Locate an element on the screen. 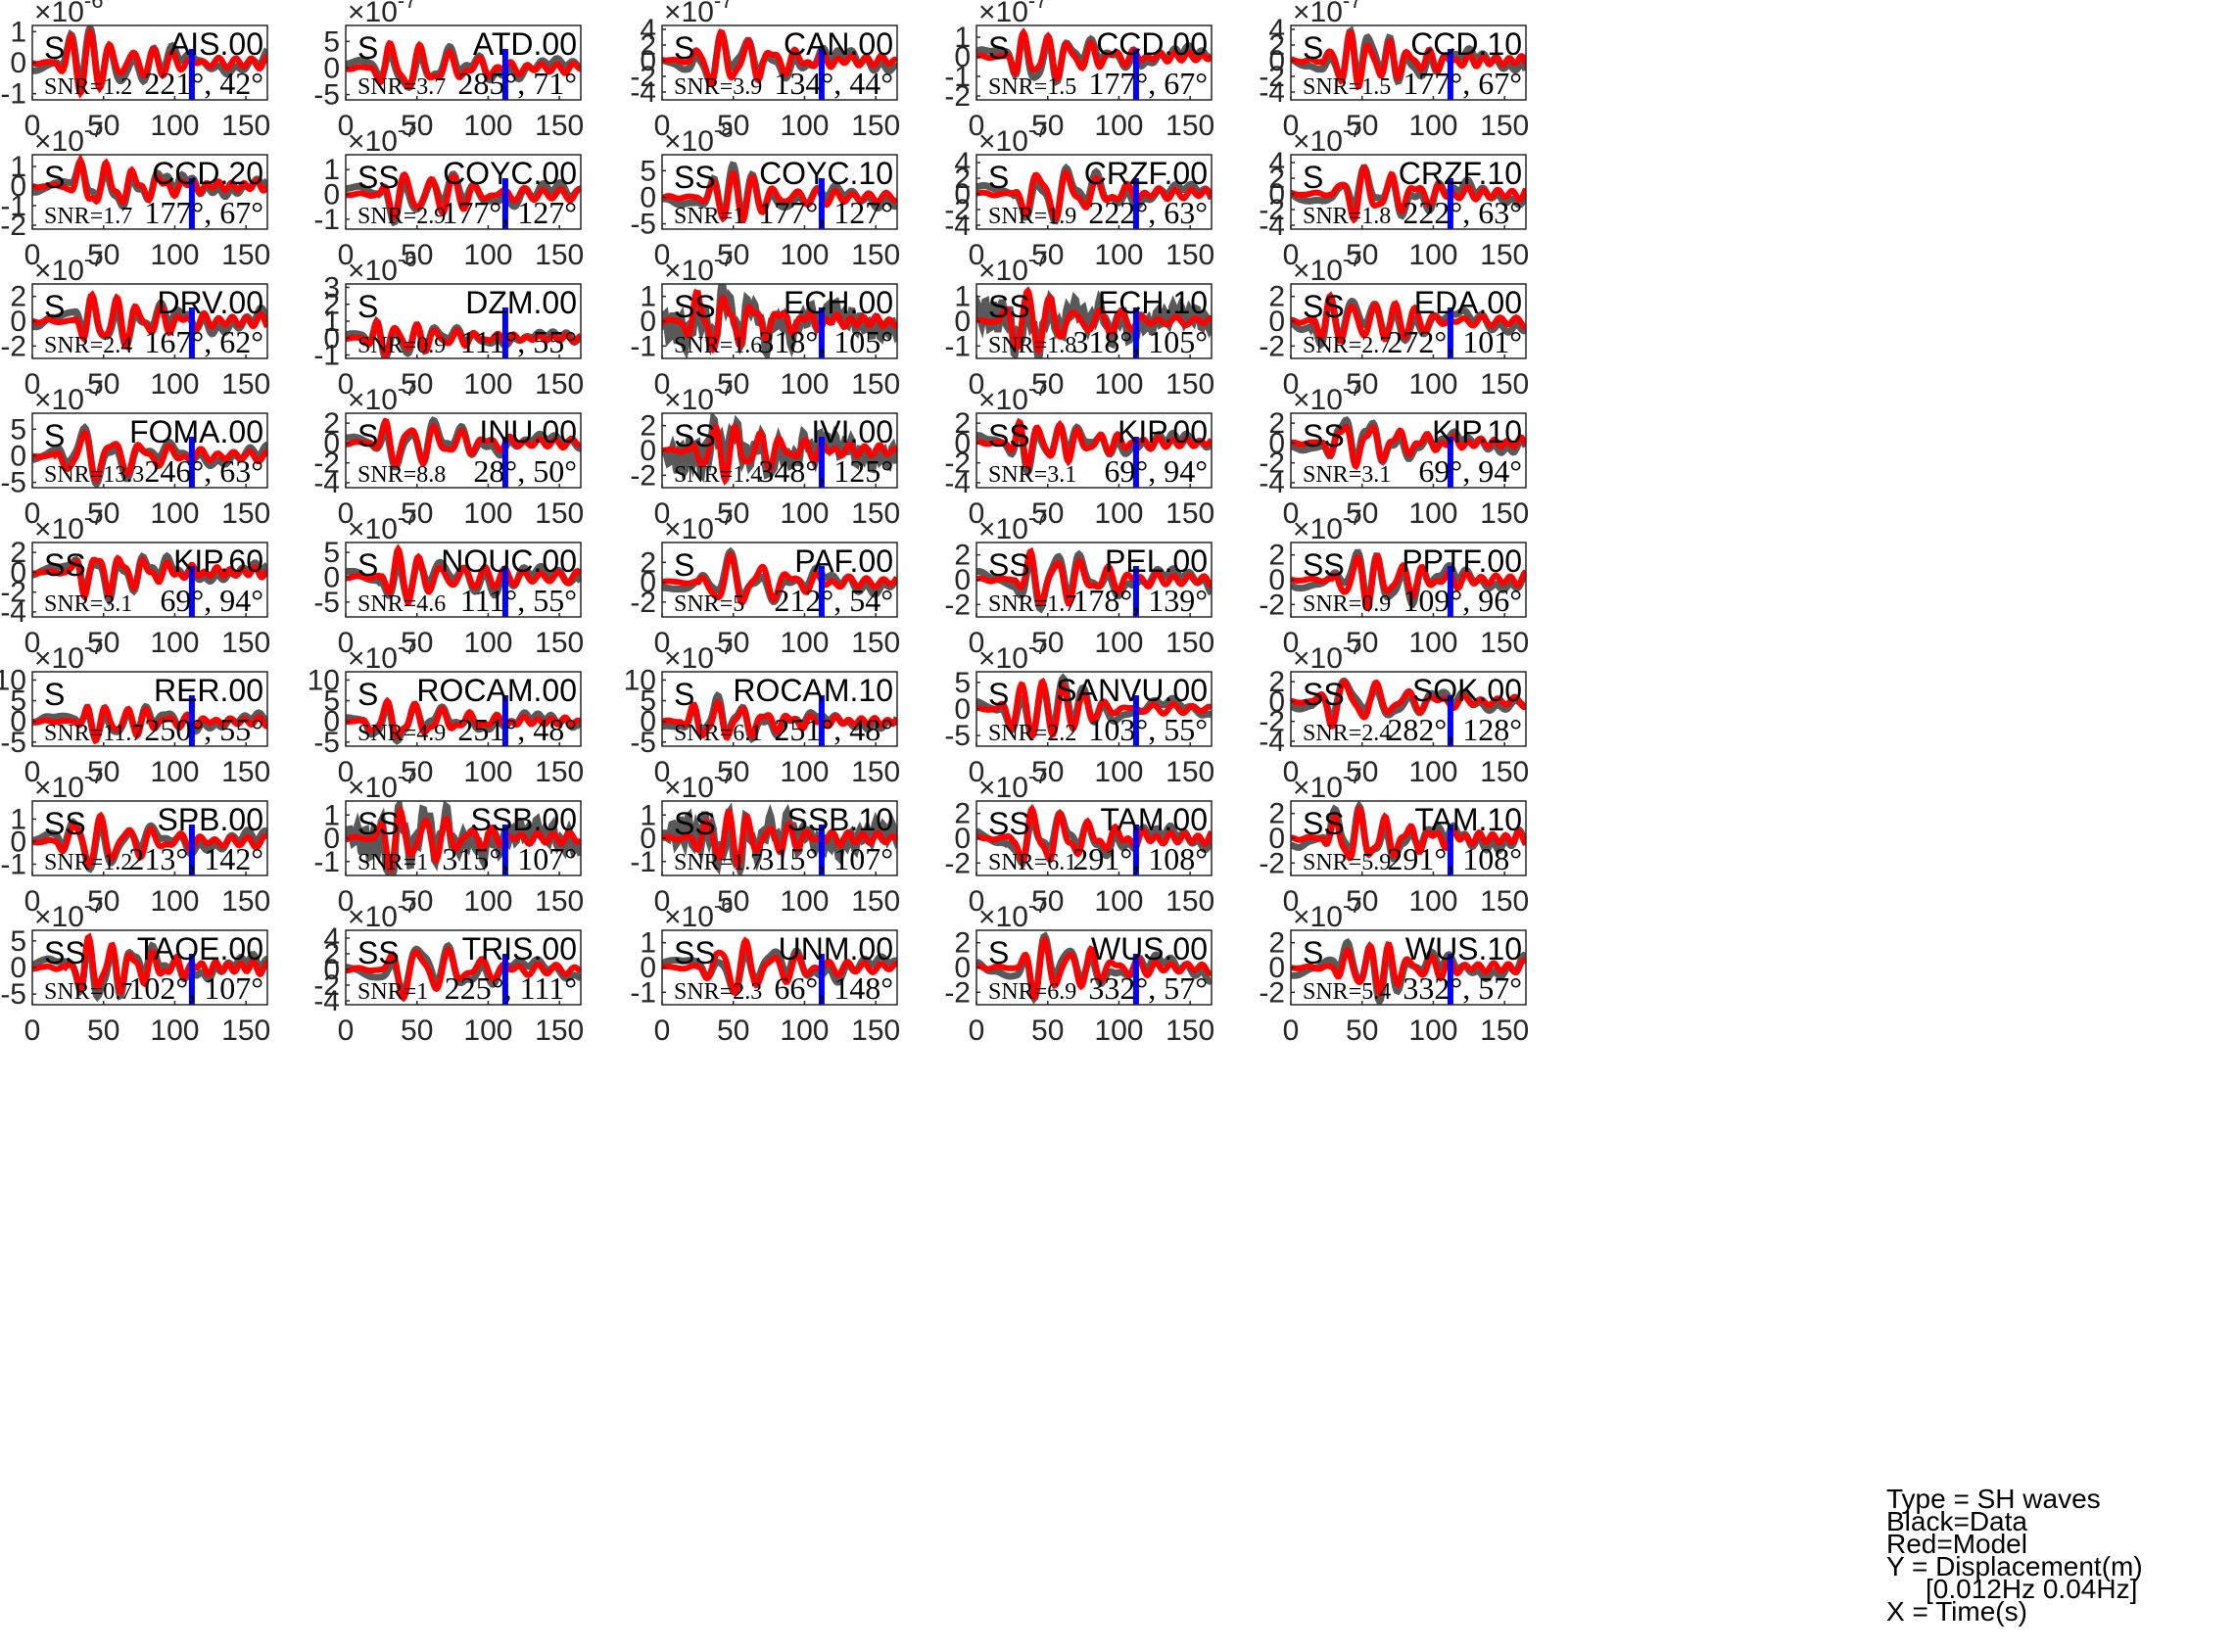  station-label: DZM.00 is located at coordinates (521, 302).